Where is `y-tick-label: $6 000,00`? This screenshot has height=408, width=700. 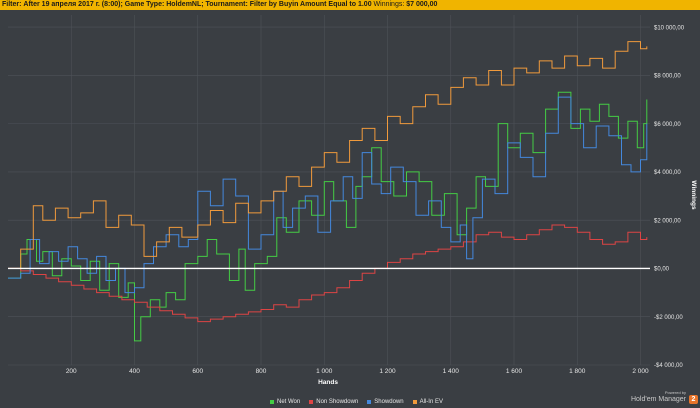
y-tick-label: $6 000,00 is located at coordinates (667, 125).